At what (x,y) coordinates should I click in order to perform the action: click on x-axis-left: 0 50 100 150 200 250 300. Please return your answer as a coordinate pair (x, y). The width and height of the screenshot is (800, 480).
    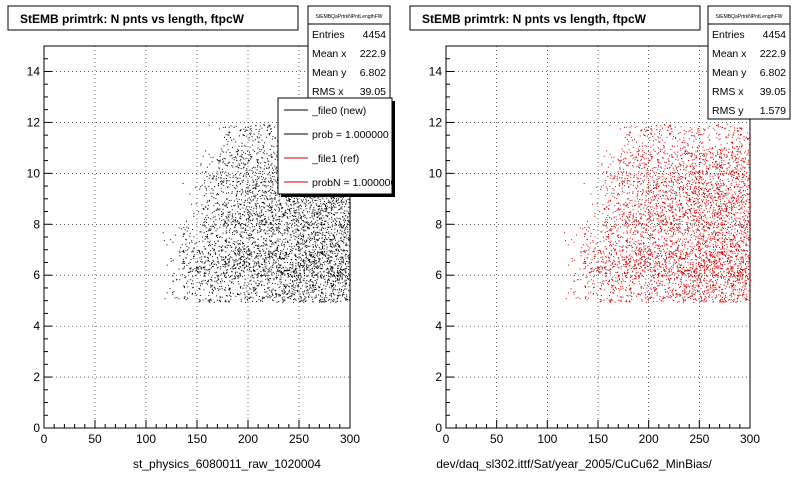
    Looking at the image, I should click on (200, 433).